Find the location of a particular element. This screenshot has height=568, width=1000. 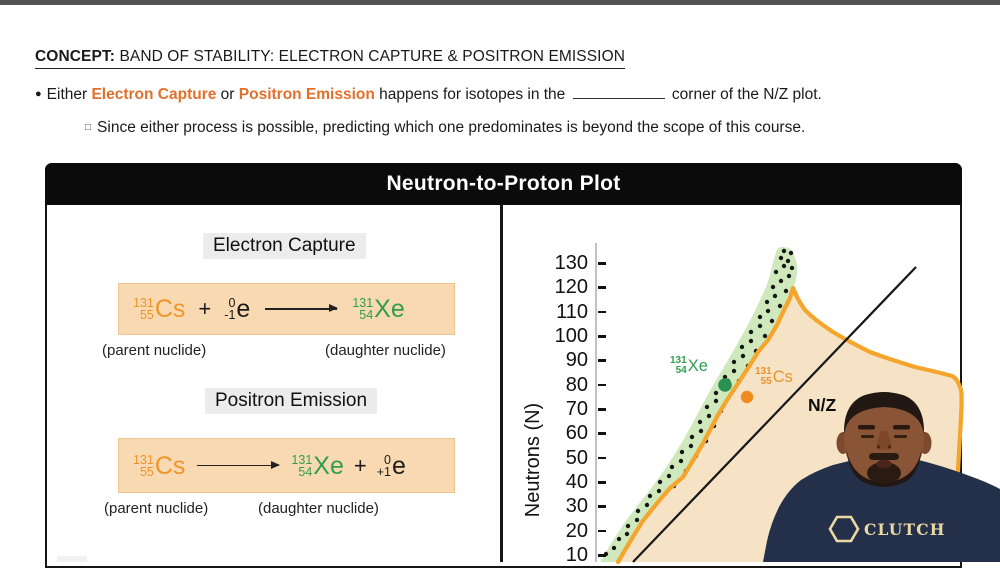

y-tick-value: 10 is located at coordinates (576, 554).